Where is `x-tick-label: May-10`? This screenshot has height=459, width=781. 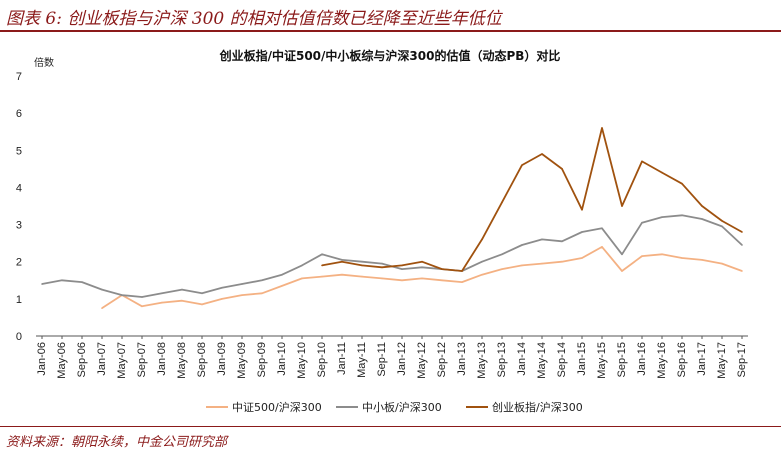
x-tick-label: May-10 is located at coordinates (302, 360).